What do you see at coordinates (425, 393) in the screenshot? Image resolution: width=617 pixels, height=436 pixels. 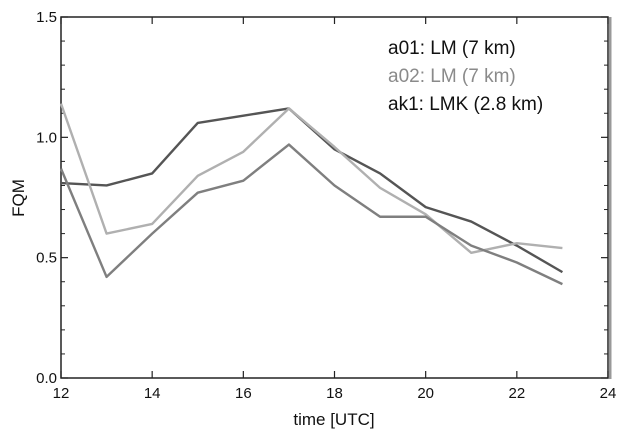 I see `x-tick-label: 20` at bounding box center [425, 393].